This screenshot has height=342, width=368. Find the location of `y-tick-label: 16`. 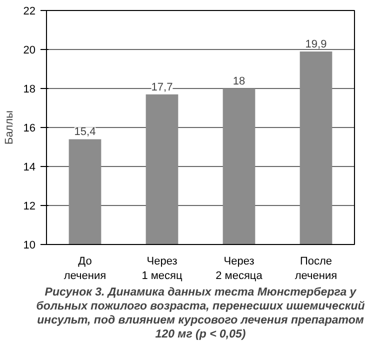

y-tick-label: 16 is located at coordinates (29, 128).